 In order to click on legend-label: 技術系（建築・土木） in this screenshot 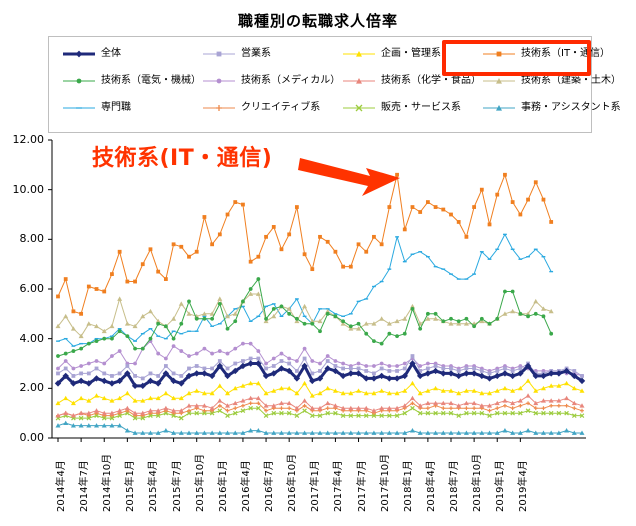, I will do `click(571, 80)`.